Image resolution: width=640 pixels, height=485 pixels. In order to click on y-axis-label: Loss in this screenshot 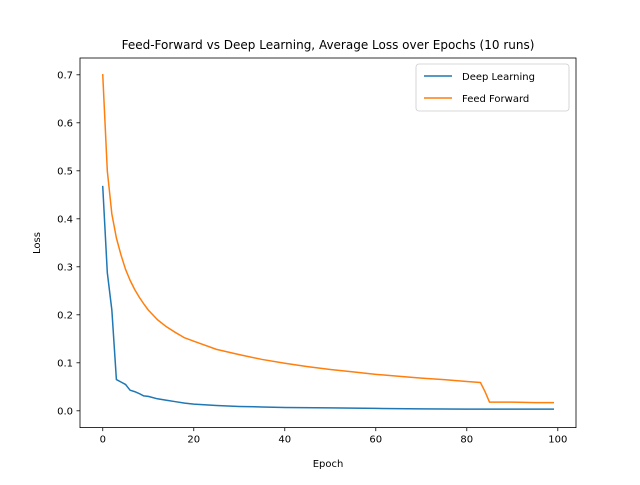, I will do `click(37, 243)`.